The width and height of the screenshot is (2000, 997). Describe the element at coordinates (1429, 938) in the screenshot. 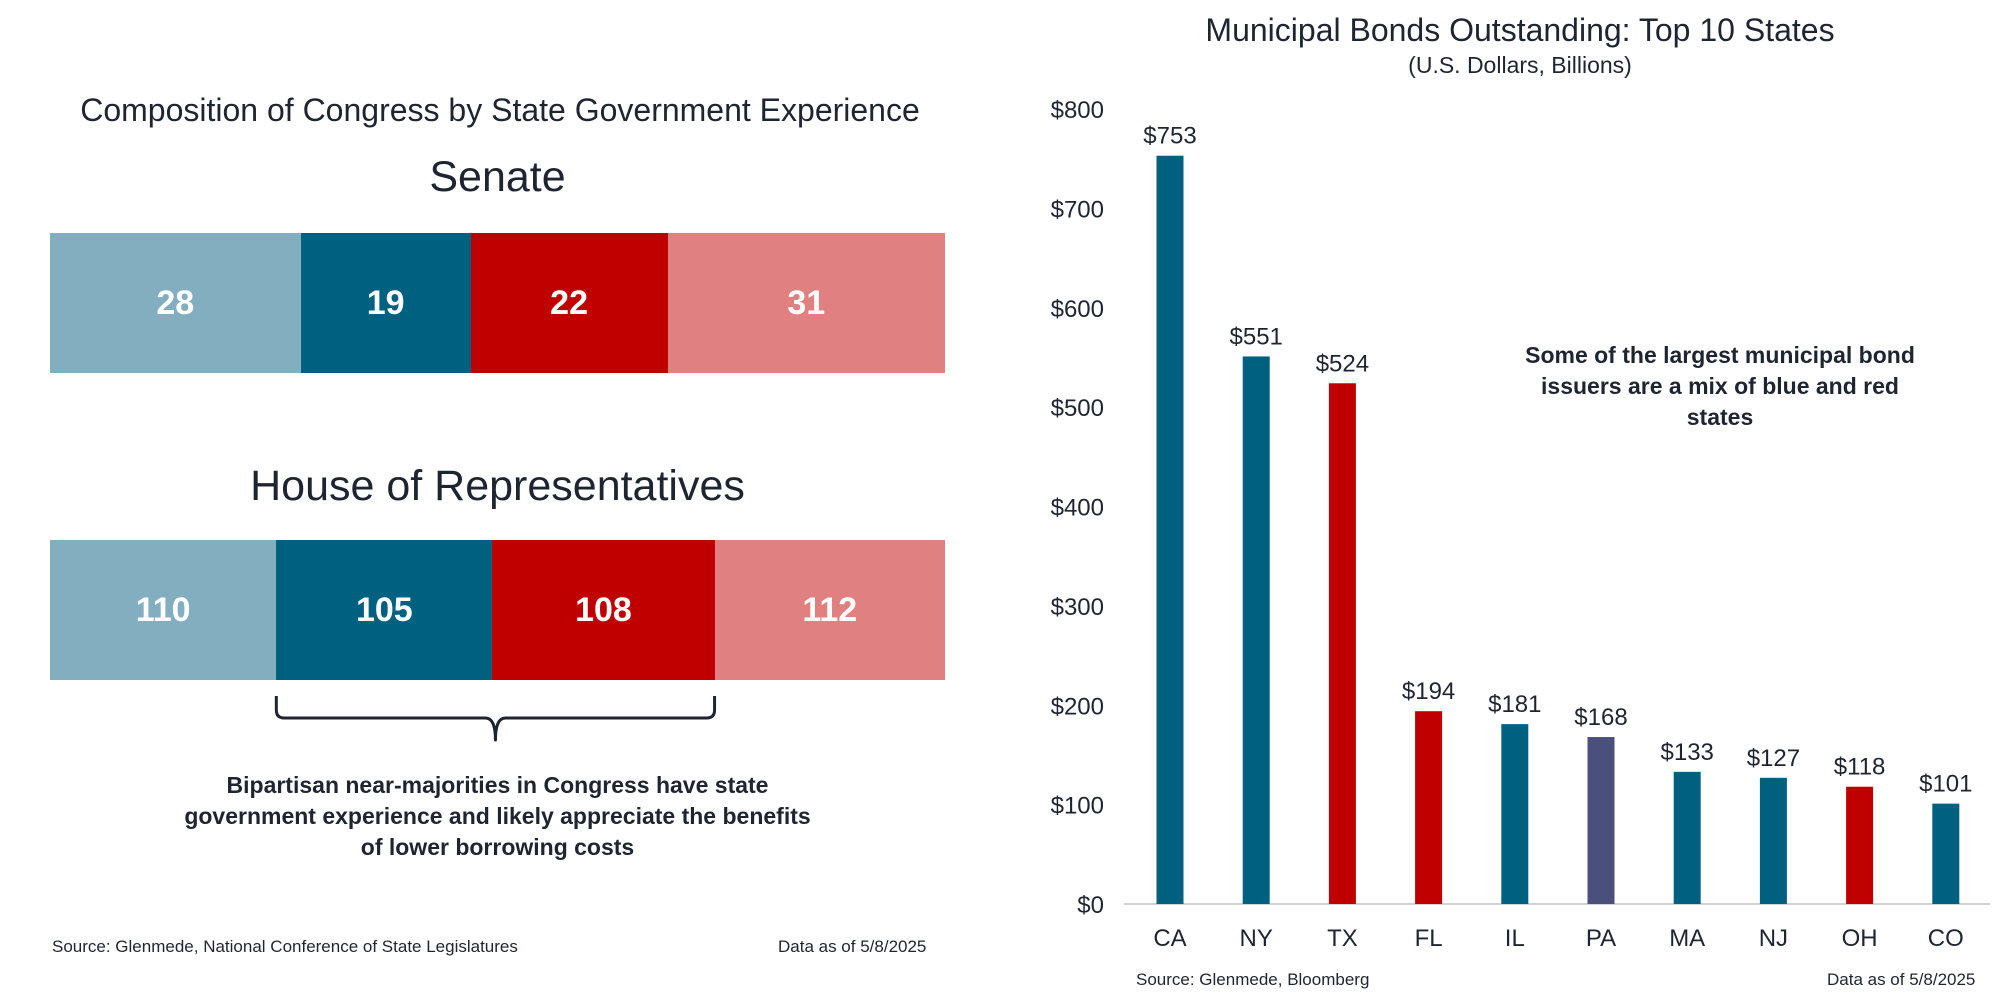

I see `x-tick-label: FL` at that location.